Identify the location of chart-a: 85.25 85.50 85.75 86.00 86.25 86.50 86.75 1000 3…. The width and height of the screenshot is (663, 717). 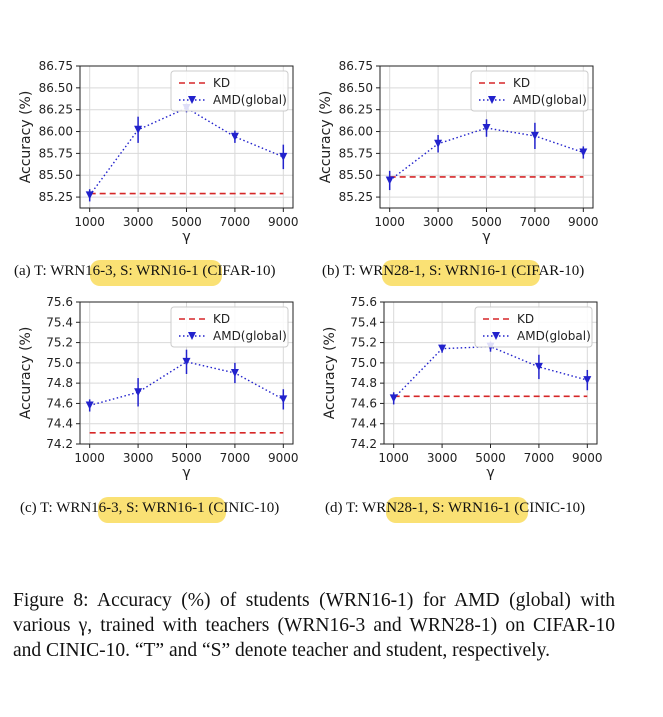
(158, 152).